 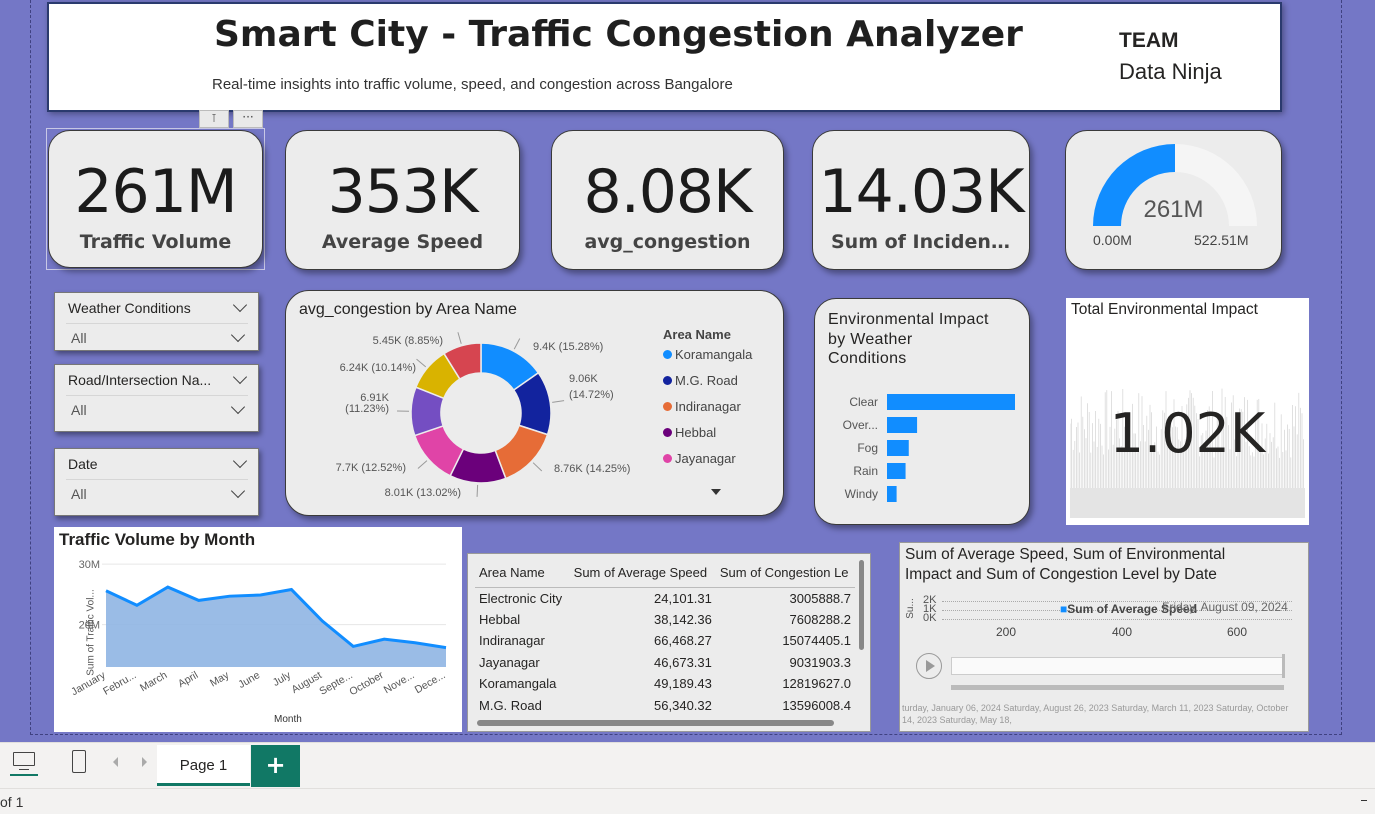 What do you see at coordinates (402, 242) in the screenshot?
I see `kpi-label: Average Speed` at bounding box center [402, 242].